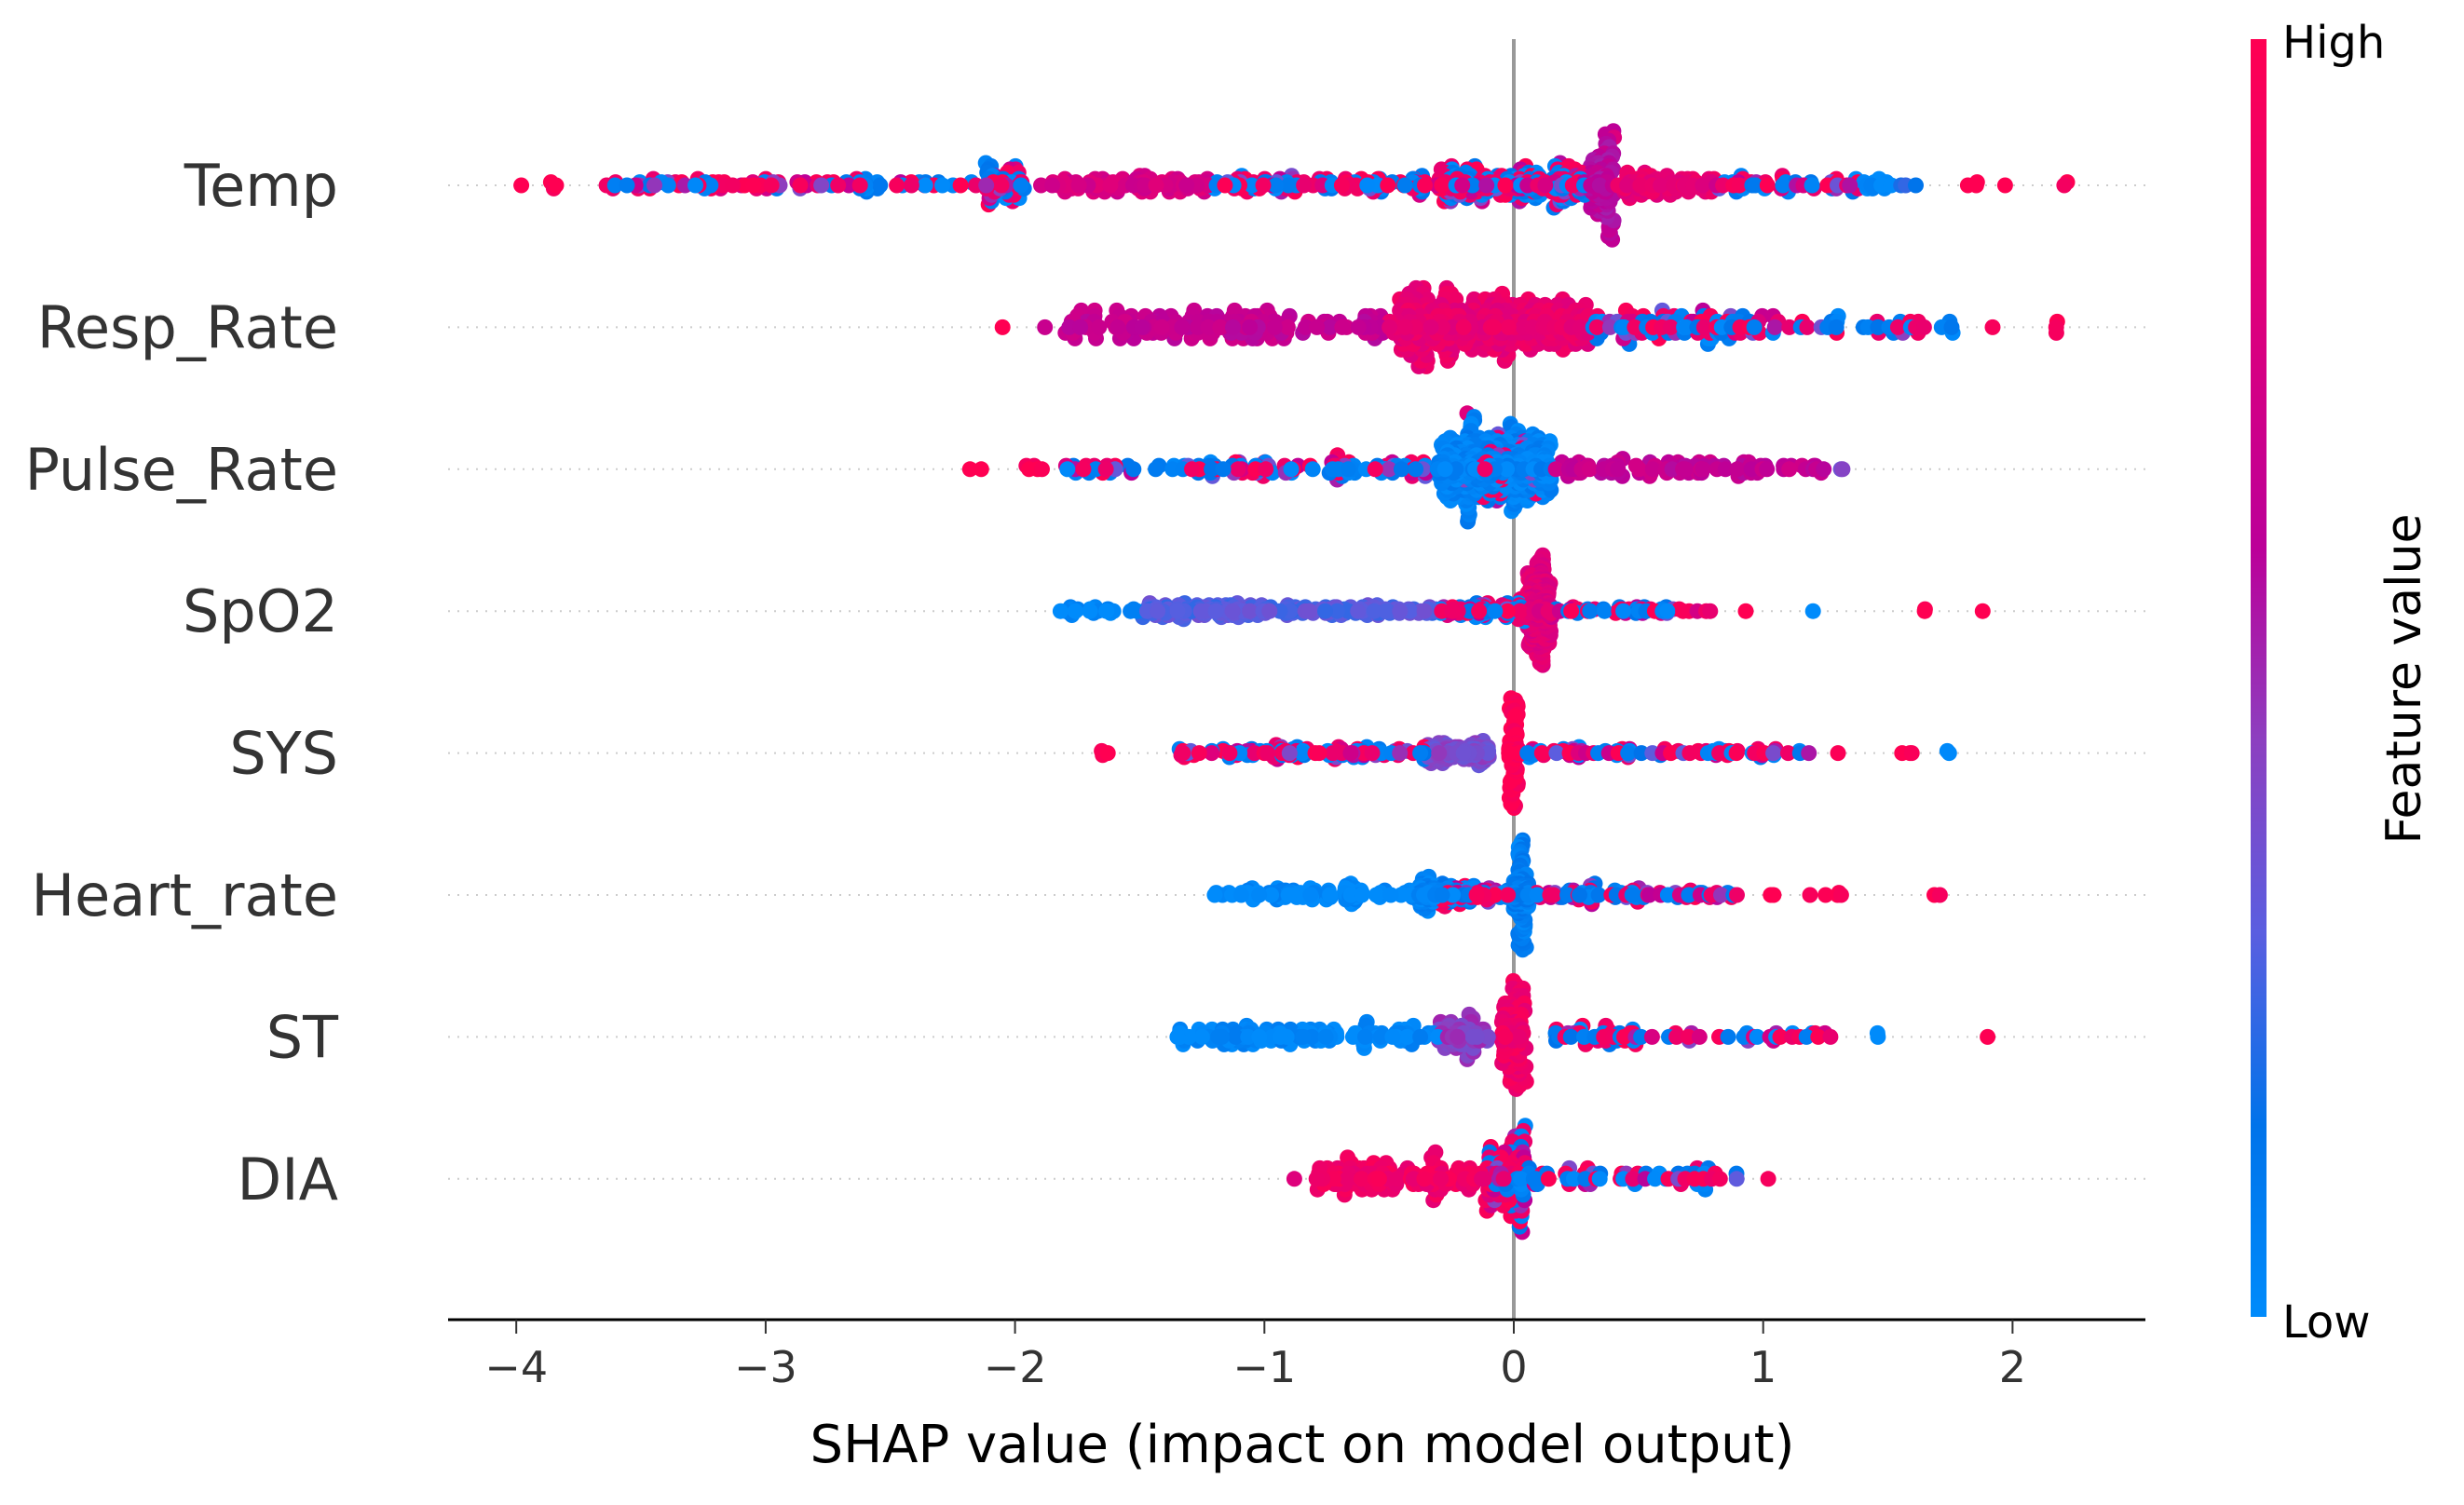 This screenshot has height=1505, width=2464. I want to click on colorbar-low-label: Low, so click(2326, 1322).